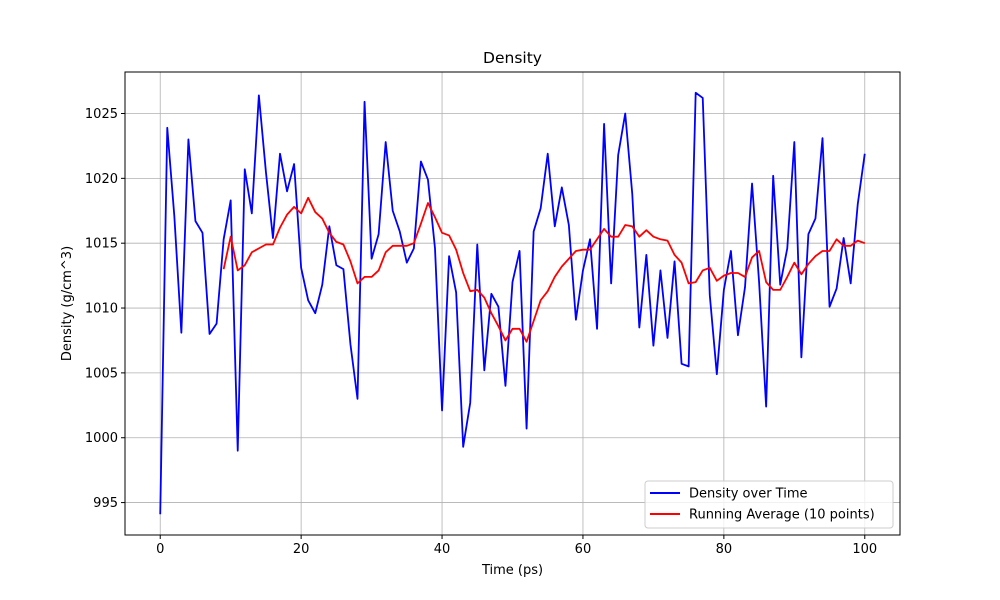 This screenshot has width=1000, height=600. What do you see at coordinates (105, 503) in the screenshot?
I see `y-tick-label: 995` at bounding box center [105, 503].